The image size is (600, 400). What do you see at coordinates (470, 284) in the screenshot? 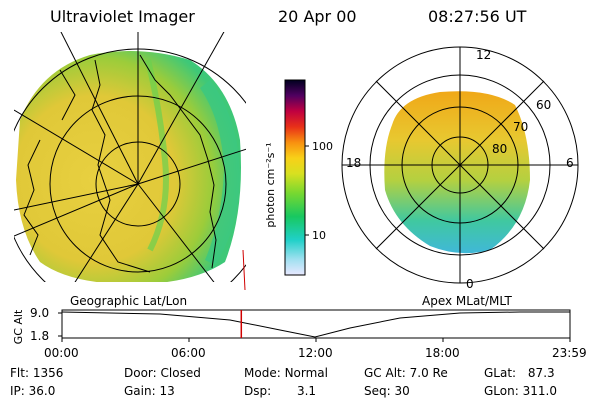
I see `mlt-0-label: 0` at bounding box center [470, 284].